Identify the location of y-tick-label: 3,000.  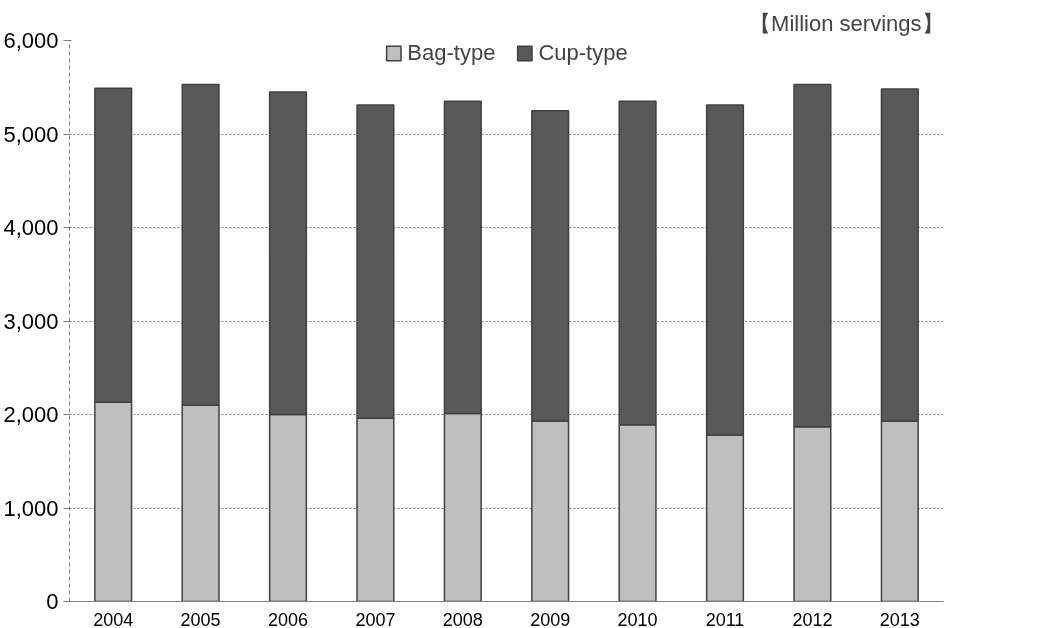
(31, 321).